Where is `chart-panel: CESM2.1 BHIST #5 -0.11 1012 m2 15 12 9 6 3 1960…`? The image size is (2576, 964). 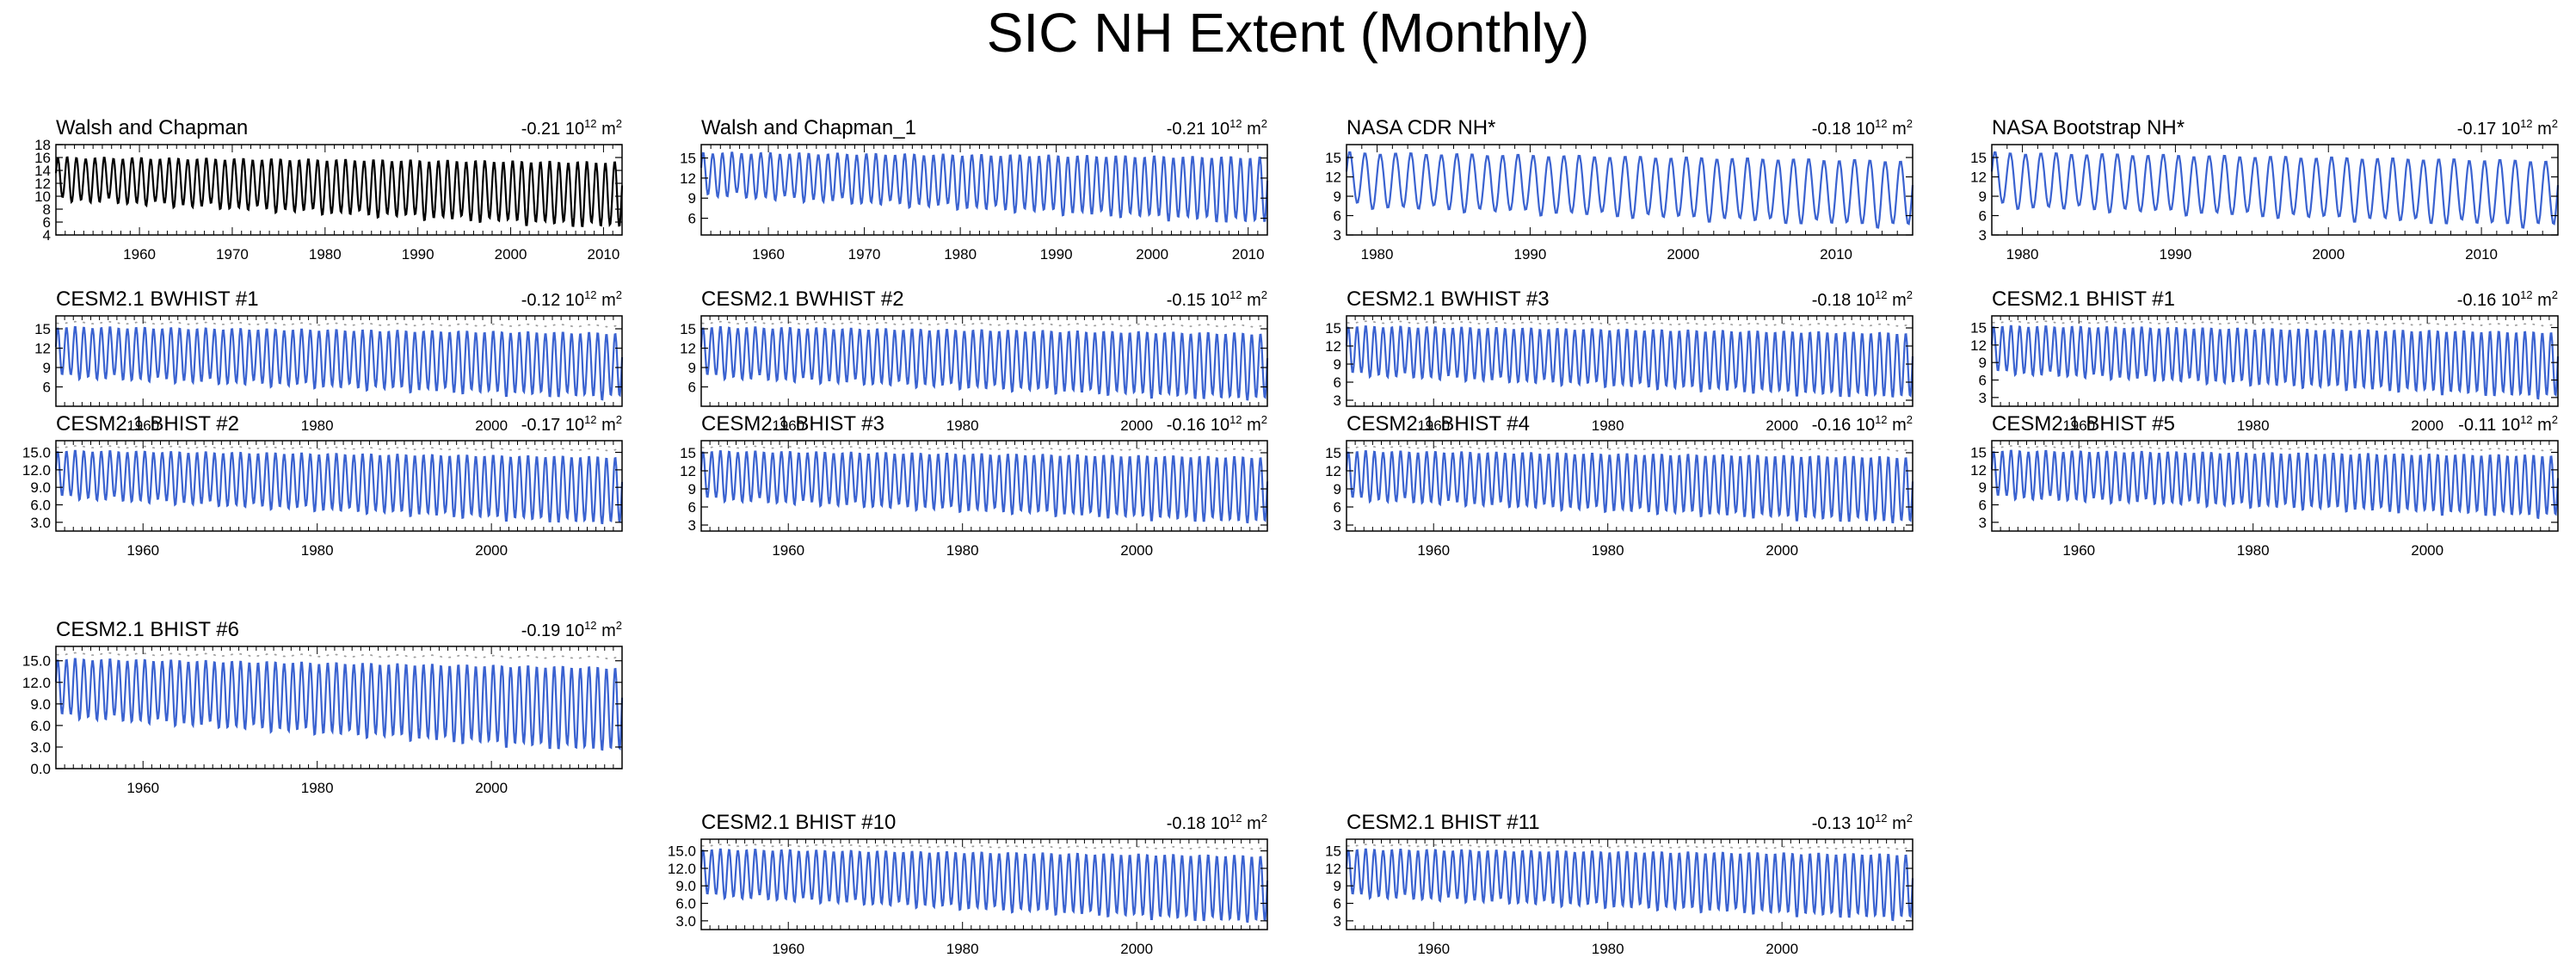 chart-panel: CESM2.1 BHIST #5 -0.11 1012 m2 15 12 9 6 3 1960… is located at coordinates (2256, 487).